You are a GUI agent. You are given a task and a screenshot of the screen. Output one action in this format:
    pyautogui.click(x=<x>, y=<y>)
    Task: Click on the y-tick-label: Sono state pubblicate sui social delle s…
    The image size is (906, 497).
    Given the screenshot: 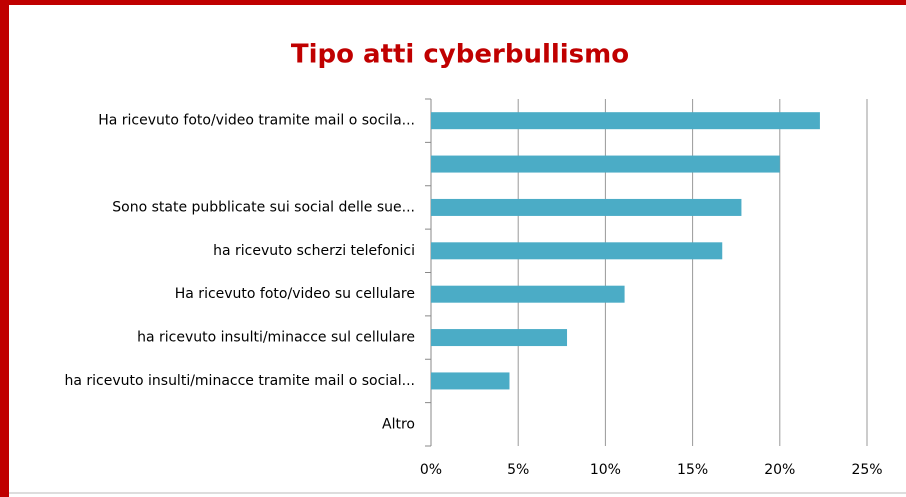 What is the action you would take?
    pyautogui.click(x=263, y=207)
    